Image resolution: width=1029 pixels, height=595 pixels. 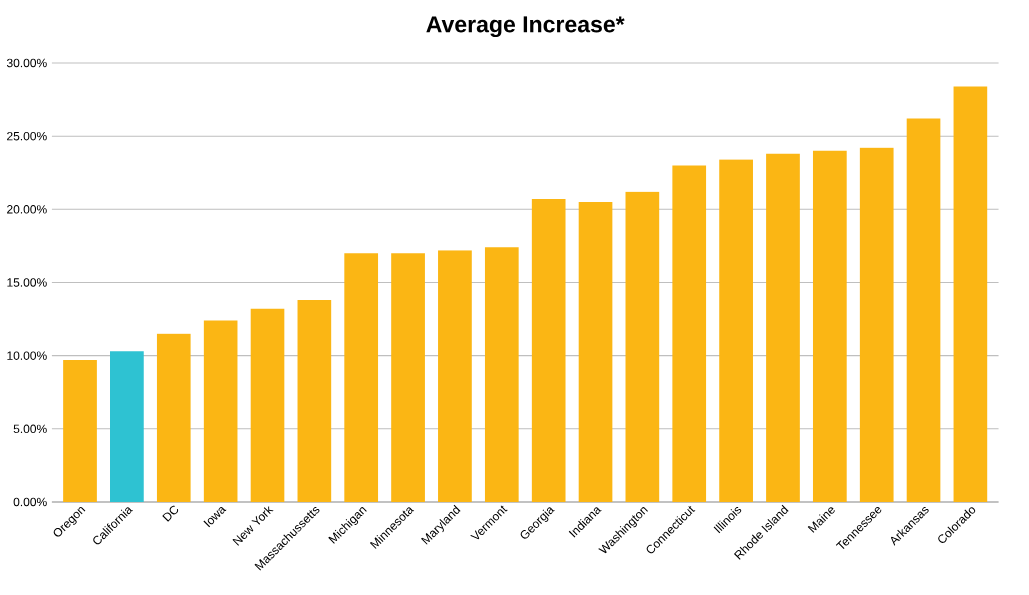 I want to click on y-tick-label: 25.00%, so click(x=27, y=136).